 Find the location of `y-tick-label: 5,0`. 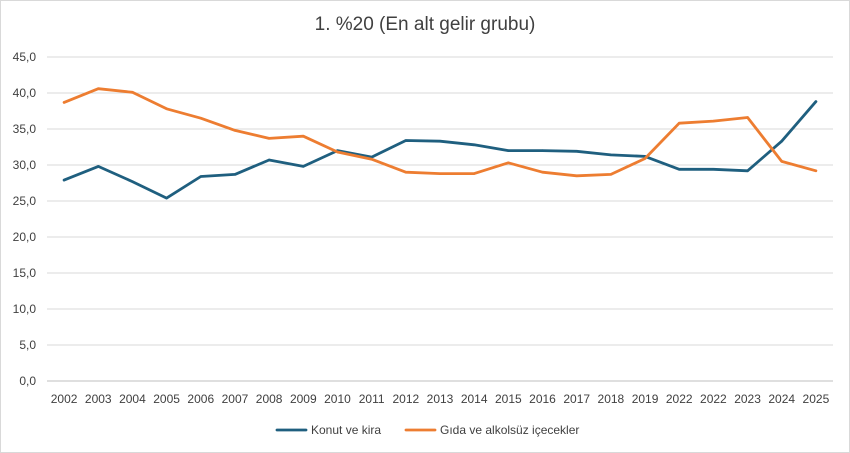

y-tick-label: 5,0 is located at coordinates (27, 345).